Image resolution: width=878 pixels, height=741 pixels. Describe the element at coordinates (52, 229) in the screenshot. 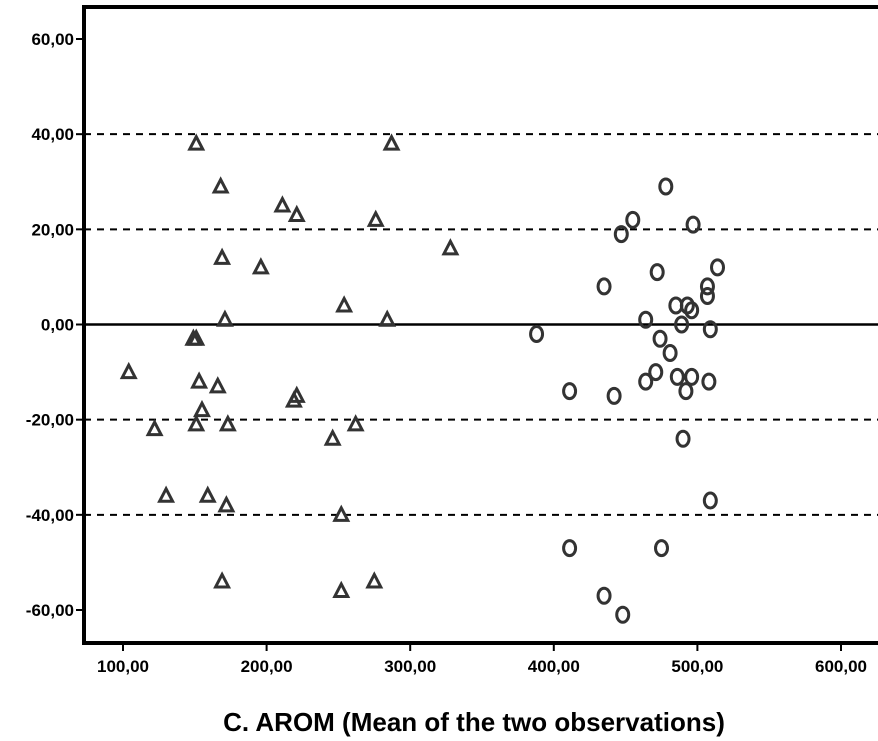

I see `y-tick-label: 20,00` at that location.